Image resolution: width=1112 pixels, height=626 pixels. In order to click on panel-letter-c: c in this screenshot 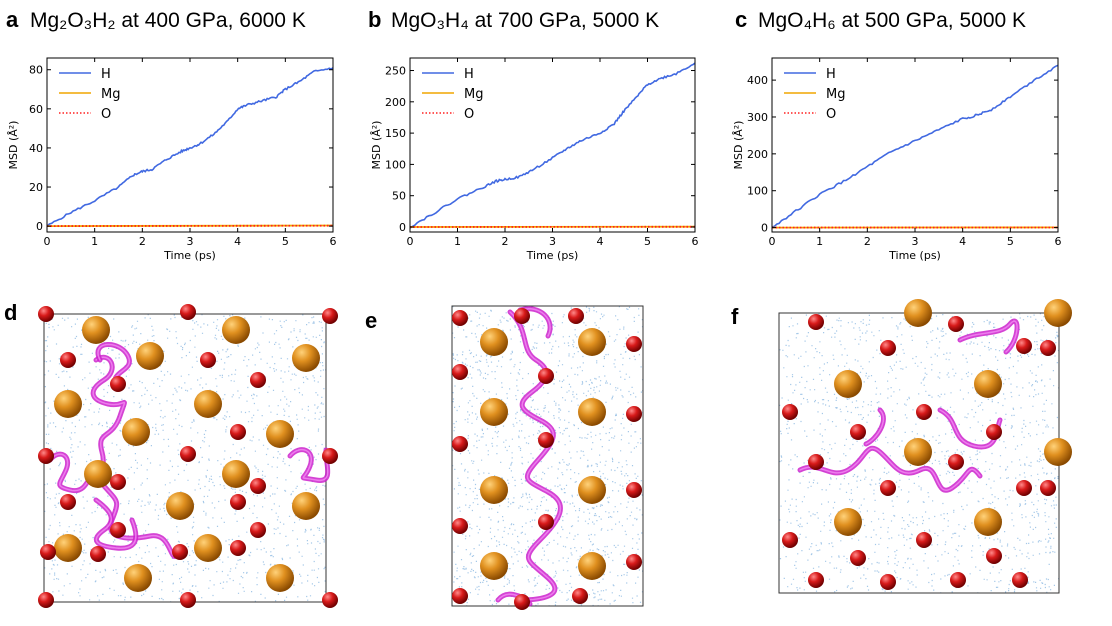, I will do `click(741, 19)`.